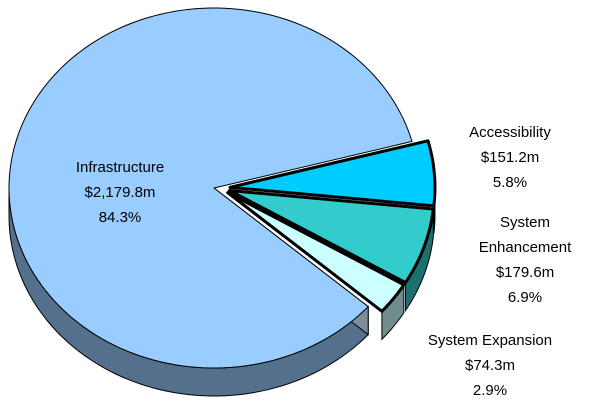  I want to click on slice-label: Accessibility $151.2m 5.8%, so click(510, 157).